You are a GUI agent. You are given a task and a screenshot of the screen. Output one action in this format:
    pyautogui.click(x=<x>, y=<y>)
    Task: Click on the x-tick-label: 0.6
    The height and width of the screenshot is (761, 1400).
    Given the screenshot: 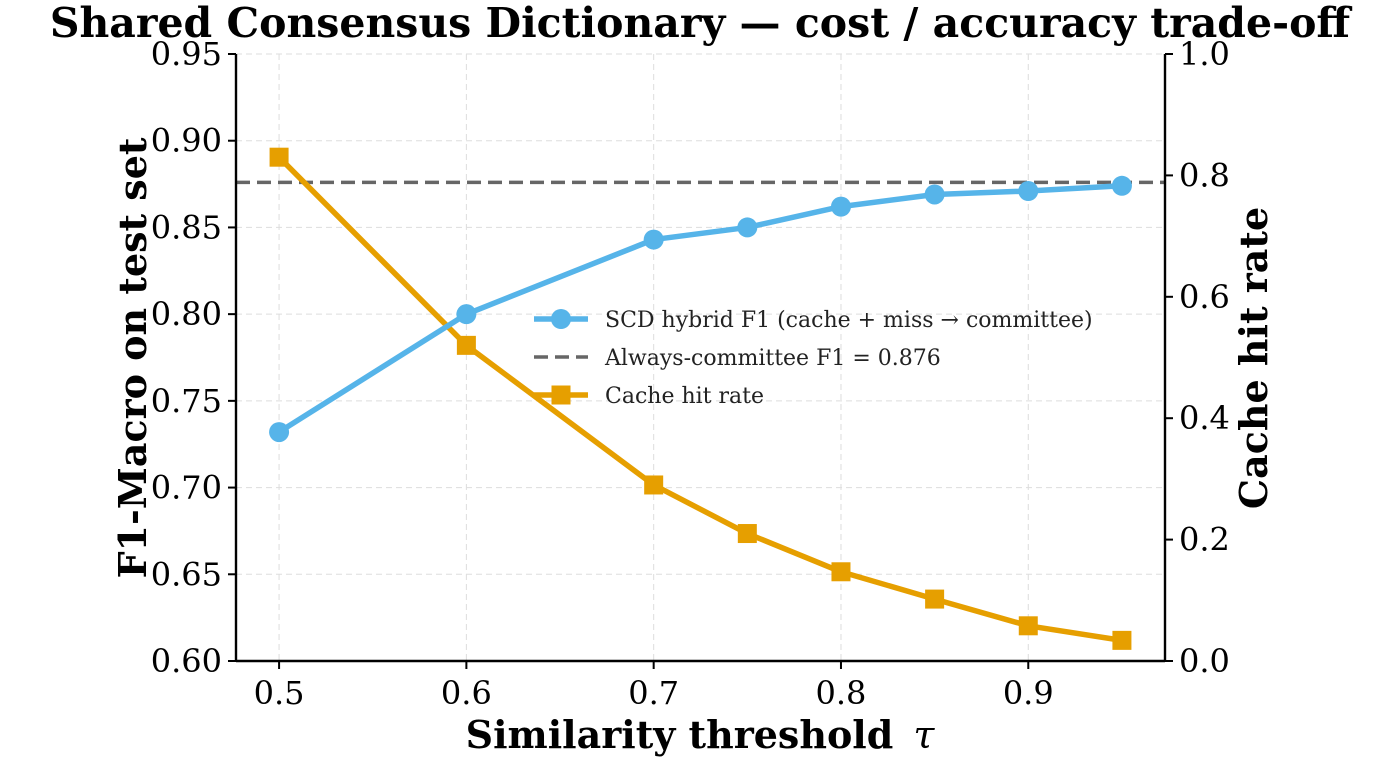 What is the action you would take?
    pyautogui.click(x=466, y=693)
    